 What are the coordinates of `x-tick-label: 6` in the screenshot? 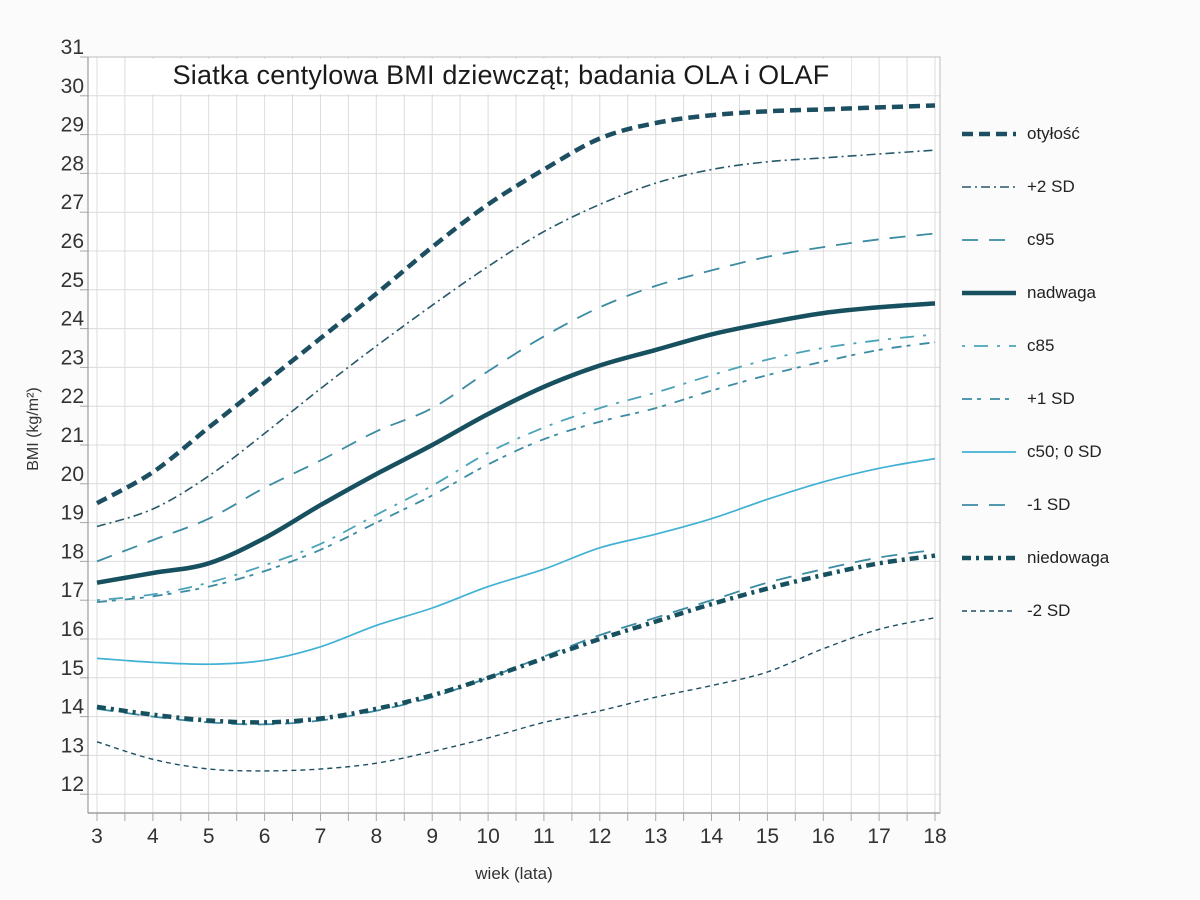 It's located at (265, 836).